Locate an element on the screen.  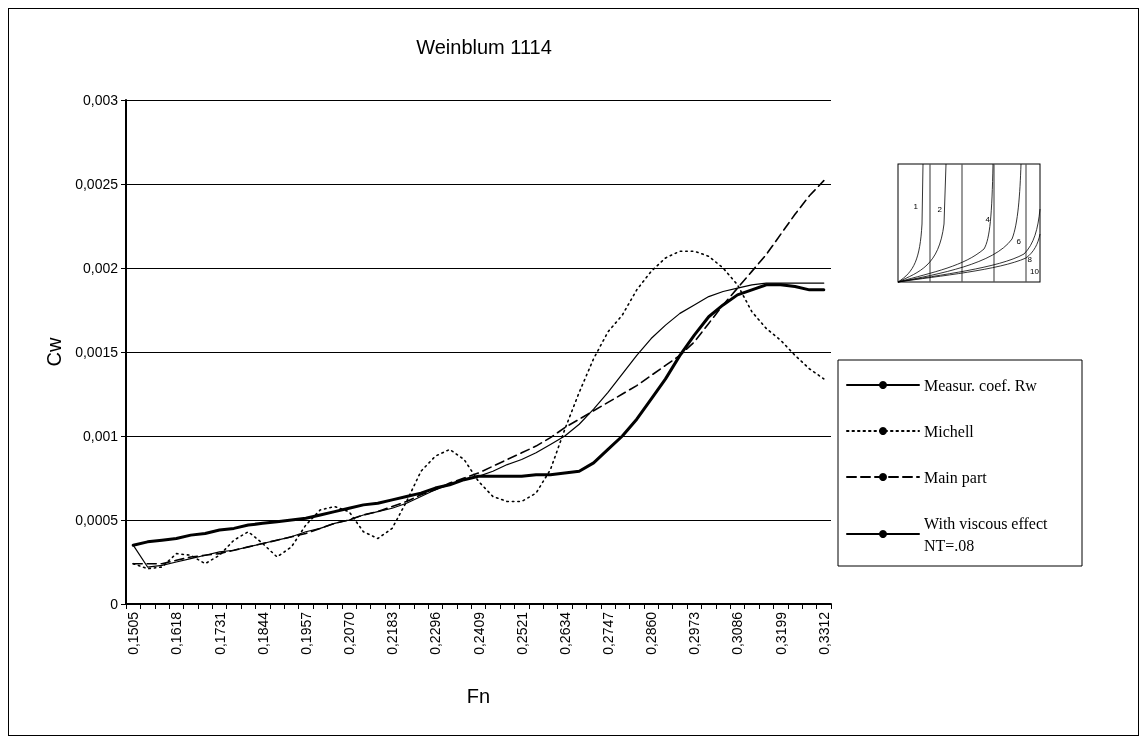
x-tick-label: 0,2521 is located at coordinates (521, 633).